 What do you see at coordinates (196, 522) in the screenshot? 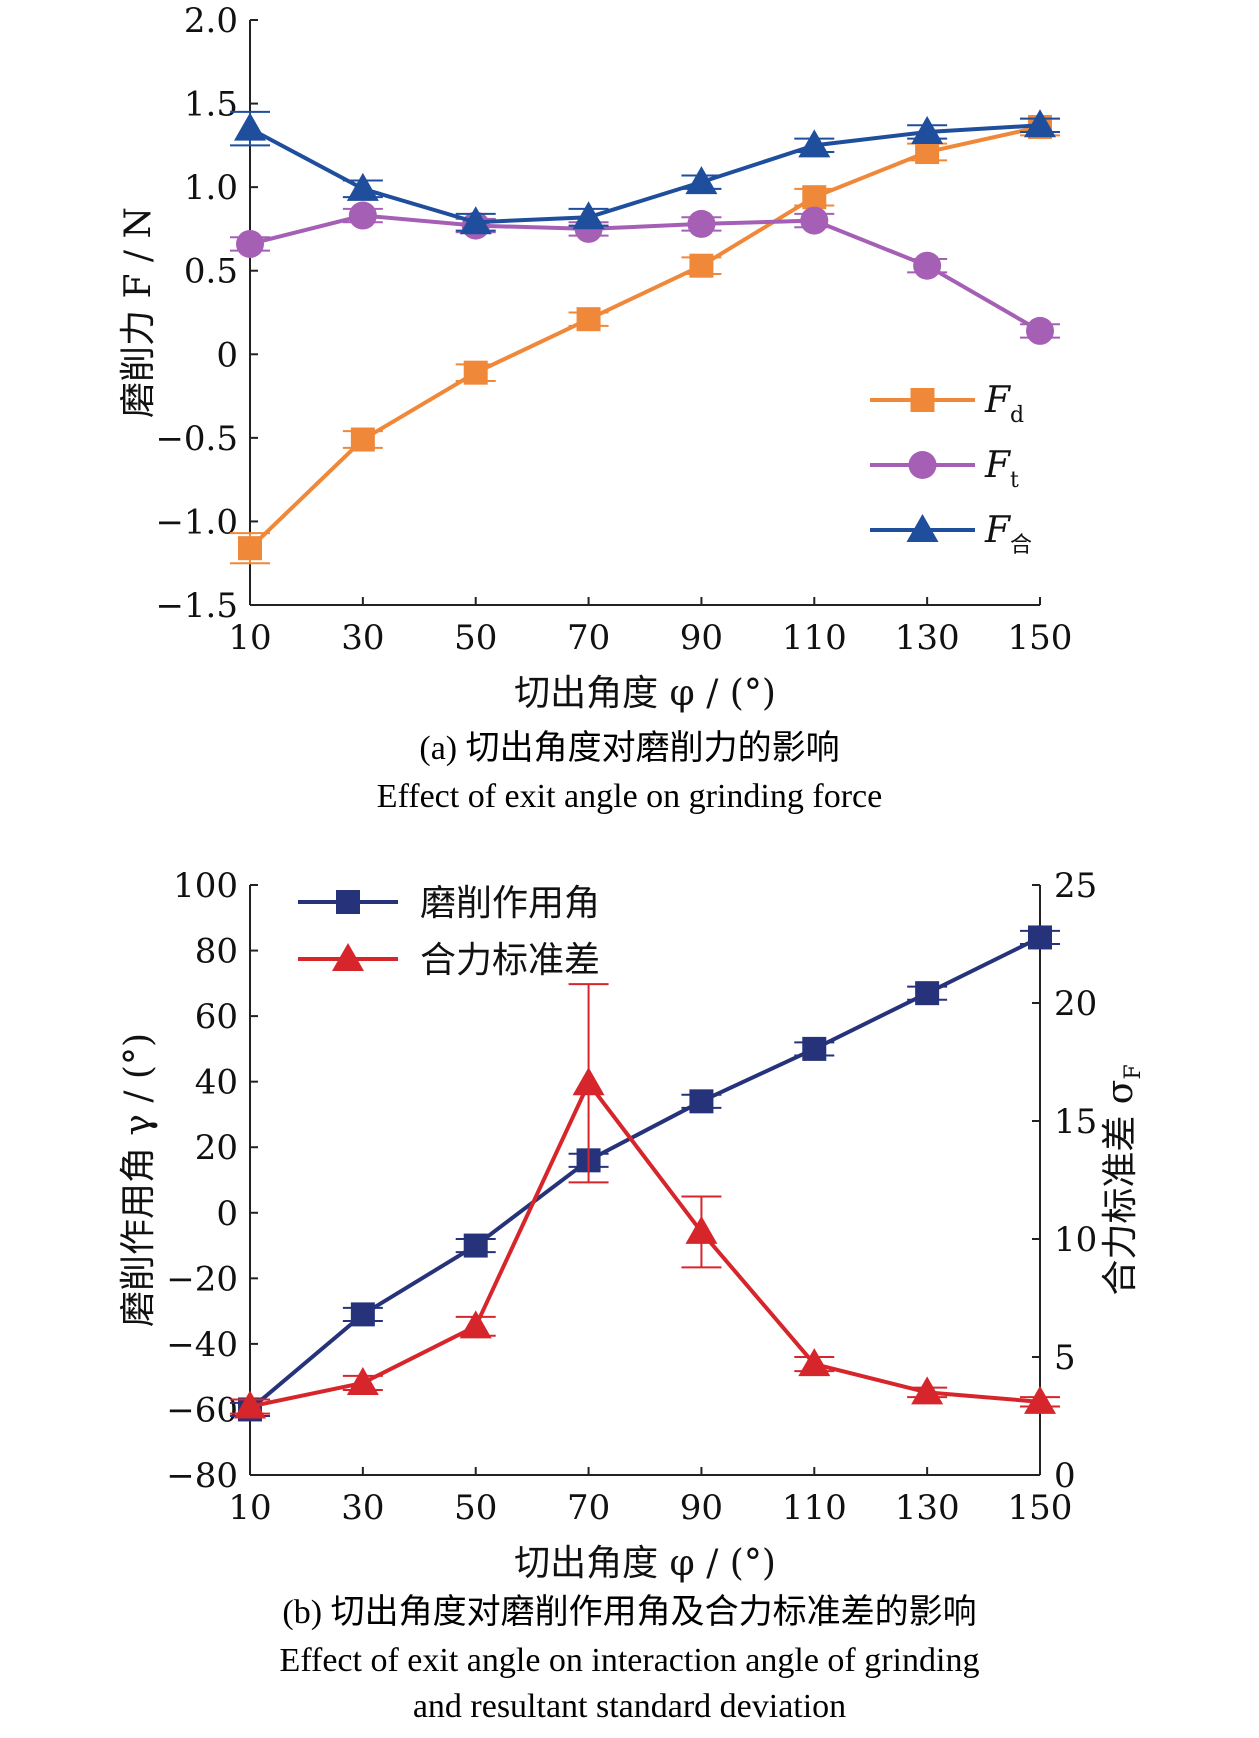
I see `charta-y-tick-label: −1.0` at bounding box center [196, 522].